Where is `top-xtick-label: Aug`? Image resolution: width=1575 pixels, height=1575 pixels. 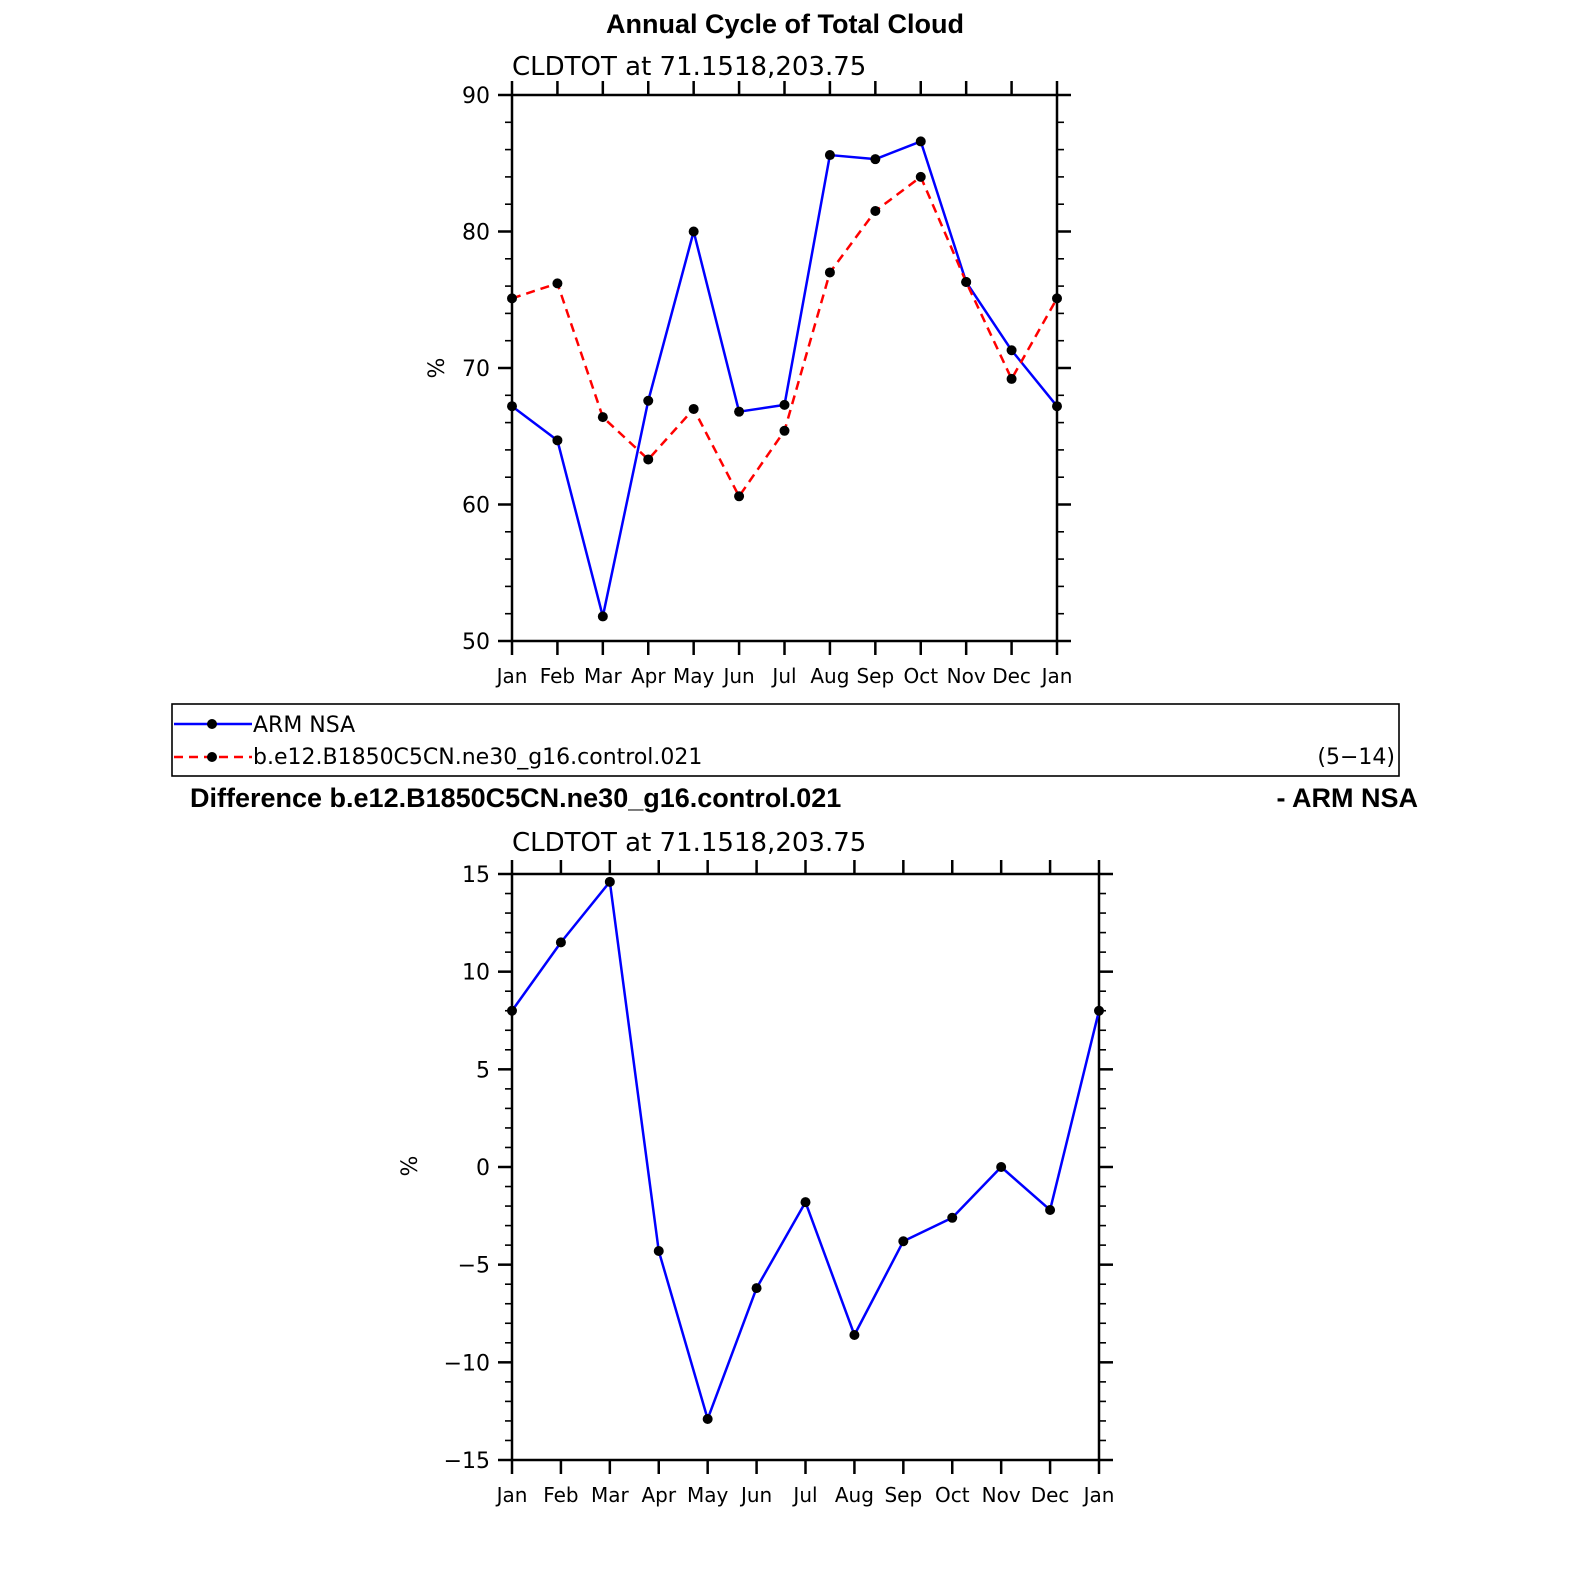
top-xtick-label: Aug is located at coordinates (829, 676).